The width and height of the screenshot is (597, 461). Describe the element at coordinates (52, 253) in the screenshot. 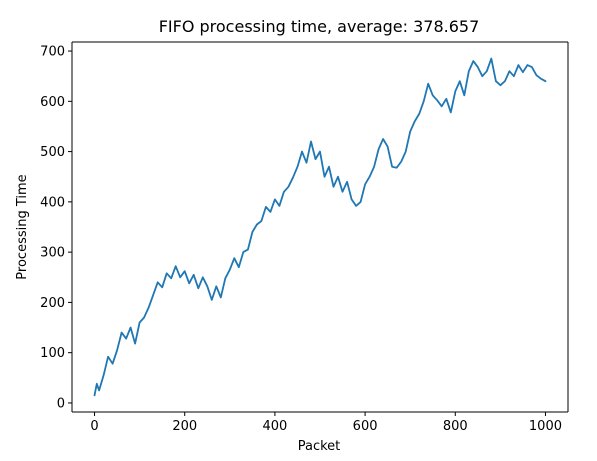

I see `y-tick-label: 300` at that location.